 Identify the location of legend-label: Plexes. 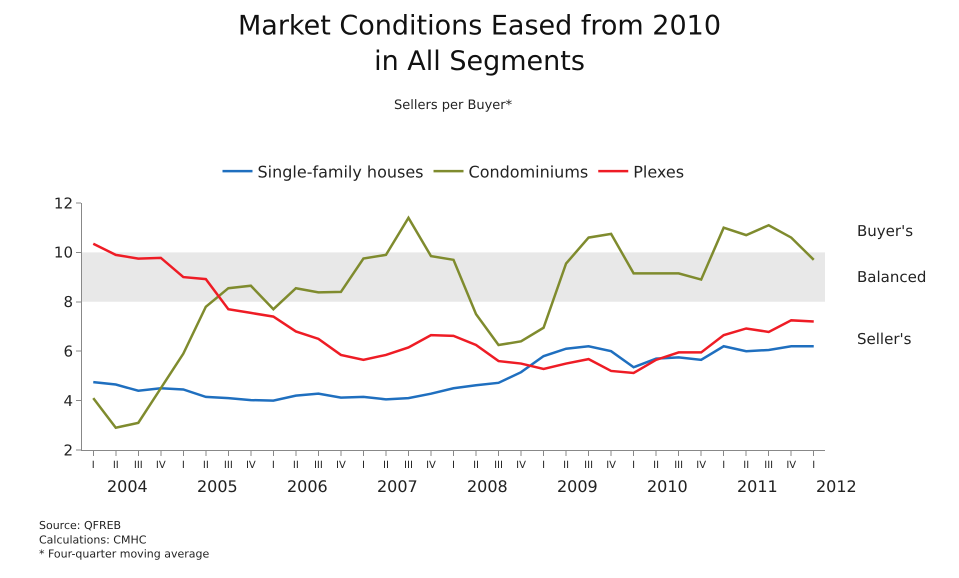
(658, 172).